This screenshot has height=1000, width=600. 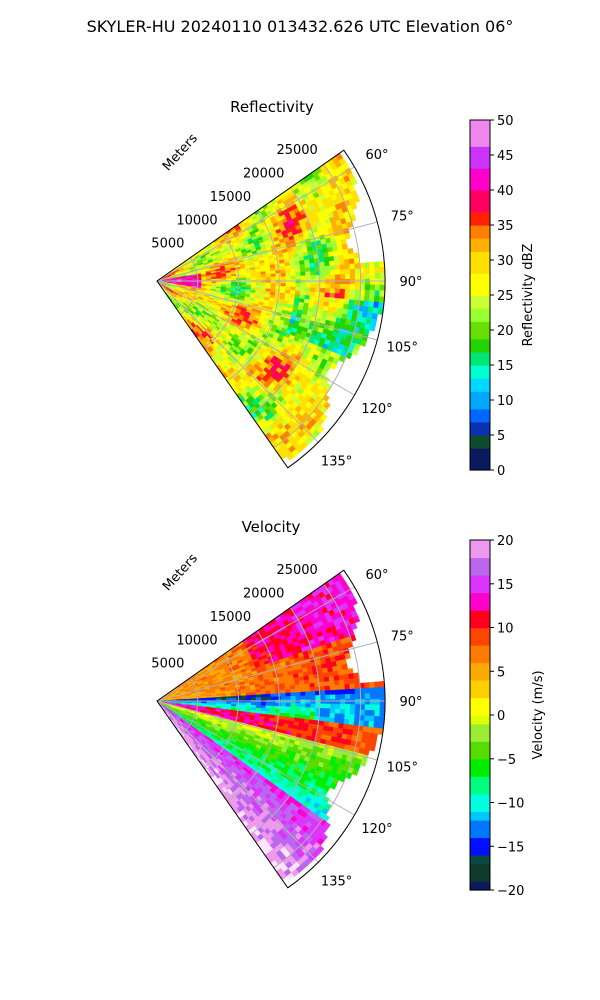 I want to click on range-tick-label: 5000, so click(x=167, y=244).